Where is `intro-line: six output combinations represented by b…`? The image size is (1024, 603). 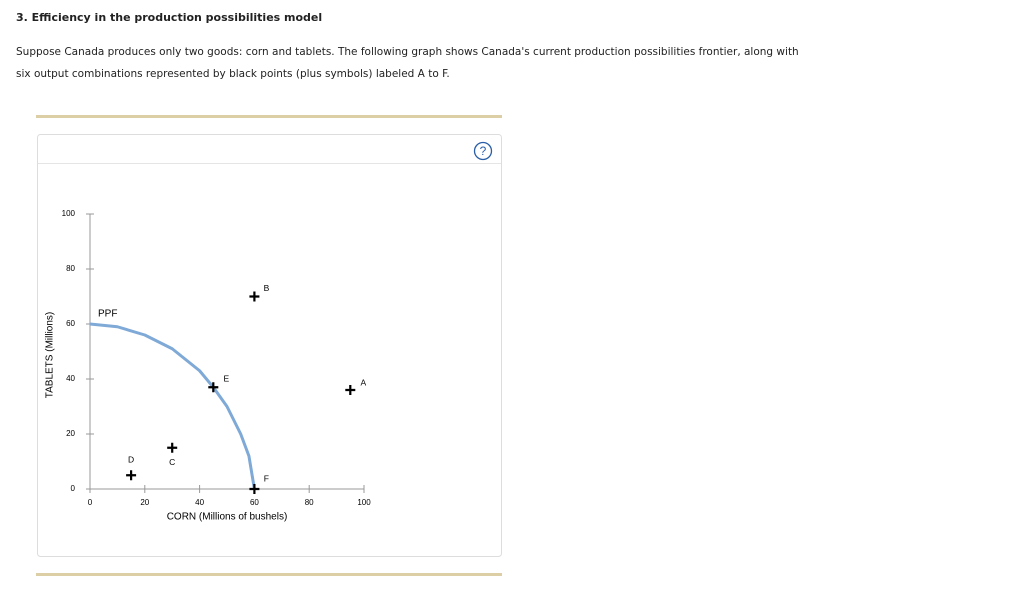 intro-line: six output combinations represented by b… is located at coordinates (233, 74).